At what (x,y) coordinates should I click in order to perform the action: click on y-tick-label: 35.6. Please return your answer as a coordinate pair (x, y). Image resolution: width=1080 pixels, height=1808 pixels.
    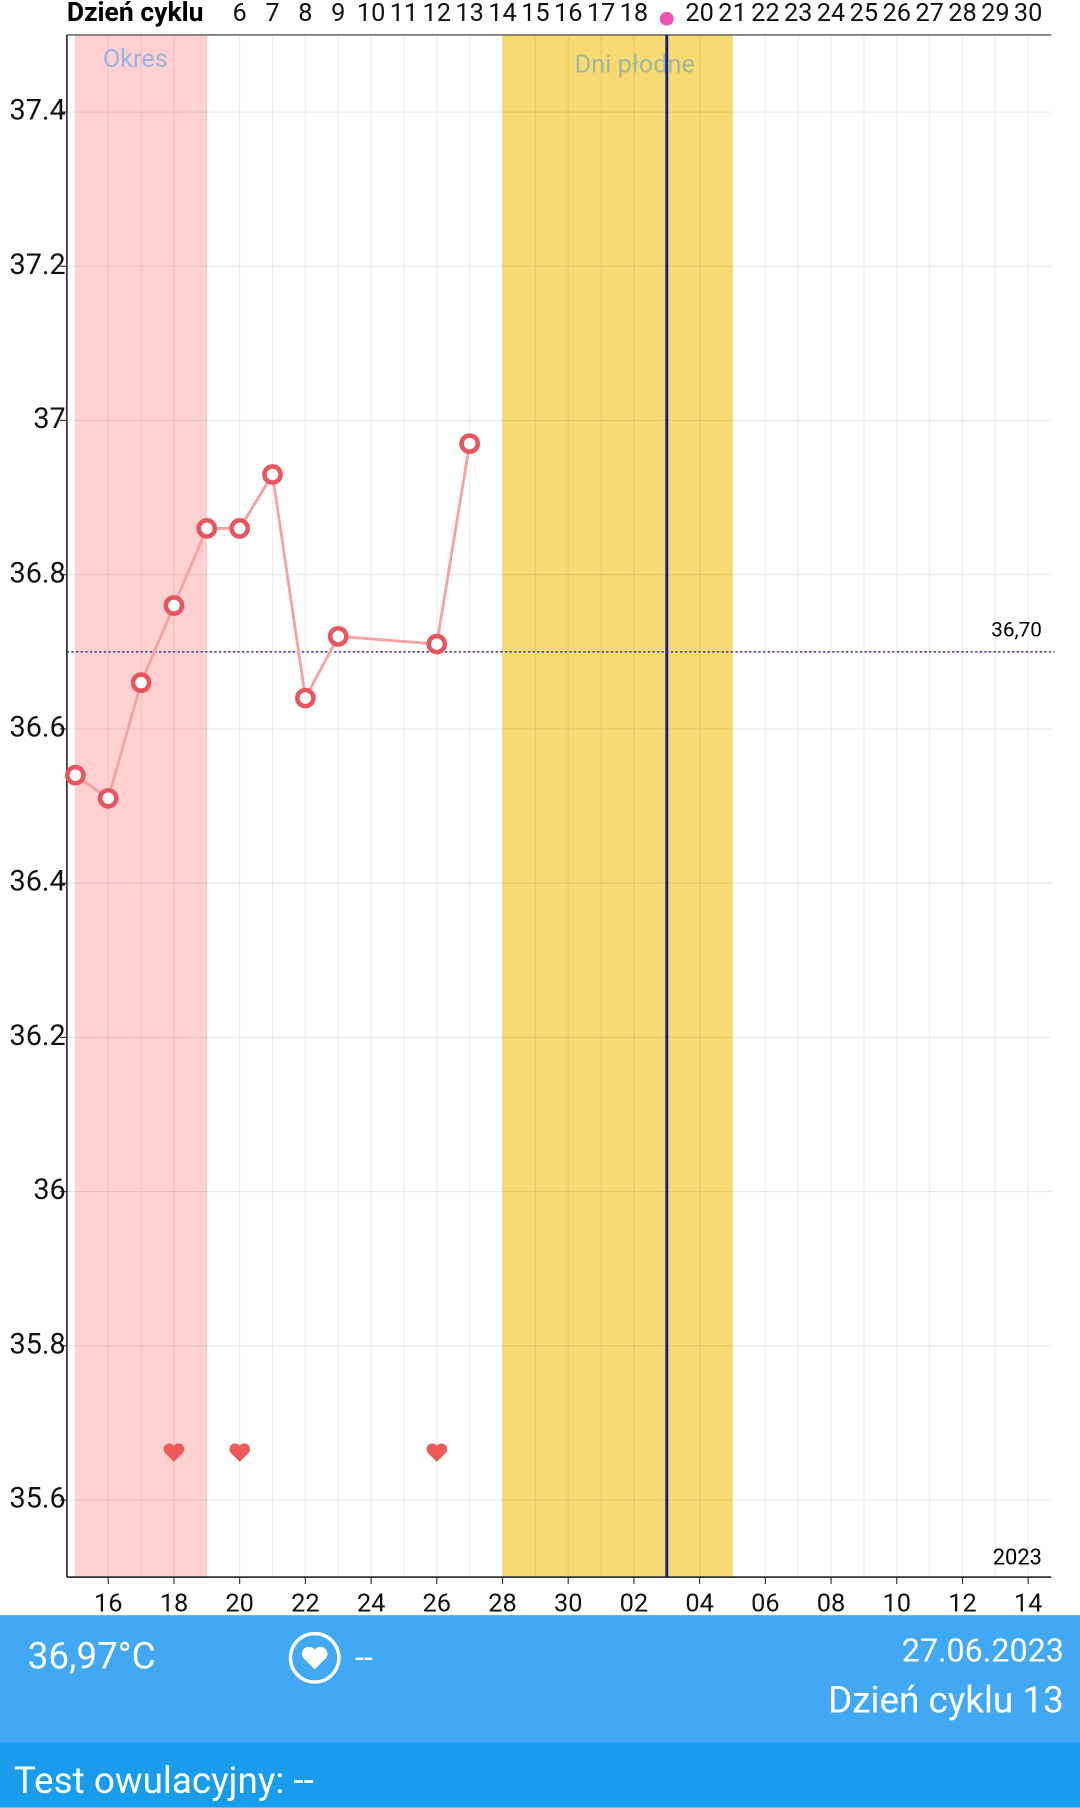
    Looking at the image, I should click on (38, 1499).